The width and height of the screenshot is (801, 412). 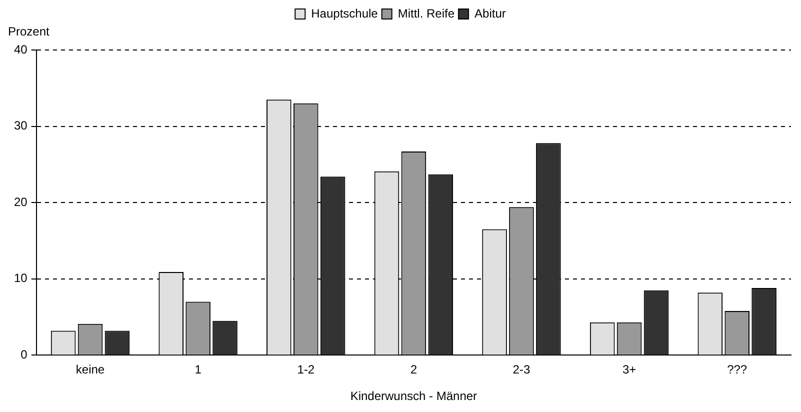 I want to click on y-tick-label: 30, so click(x=21, y=125).